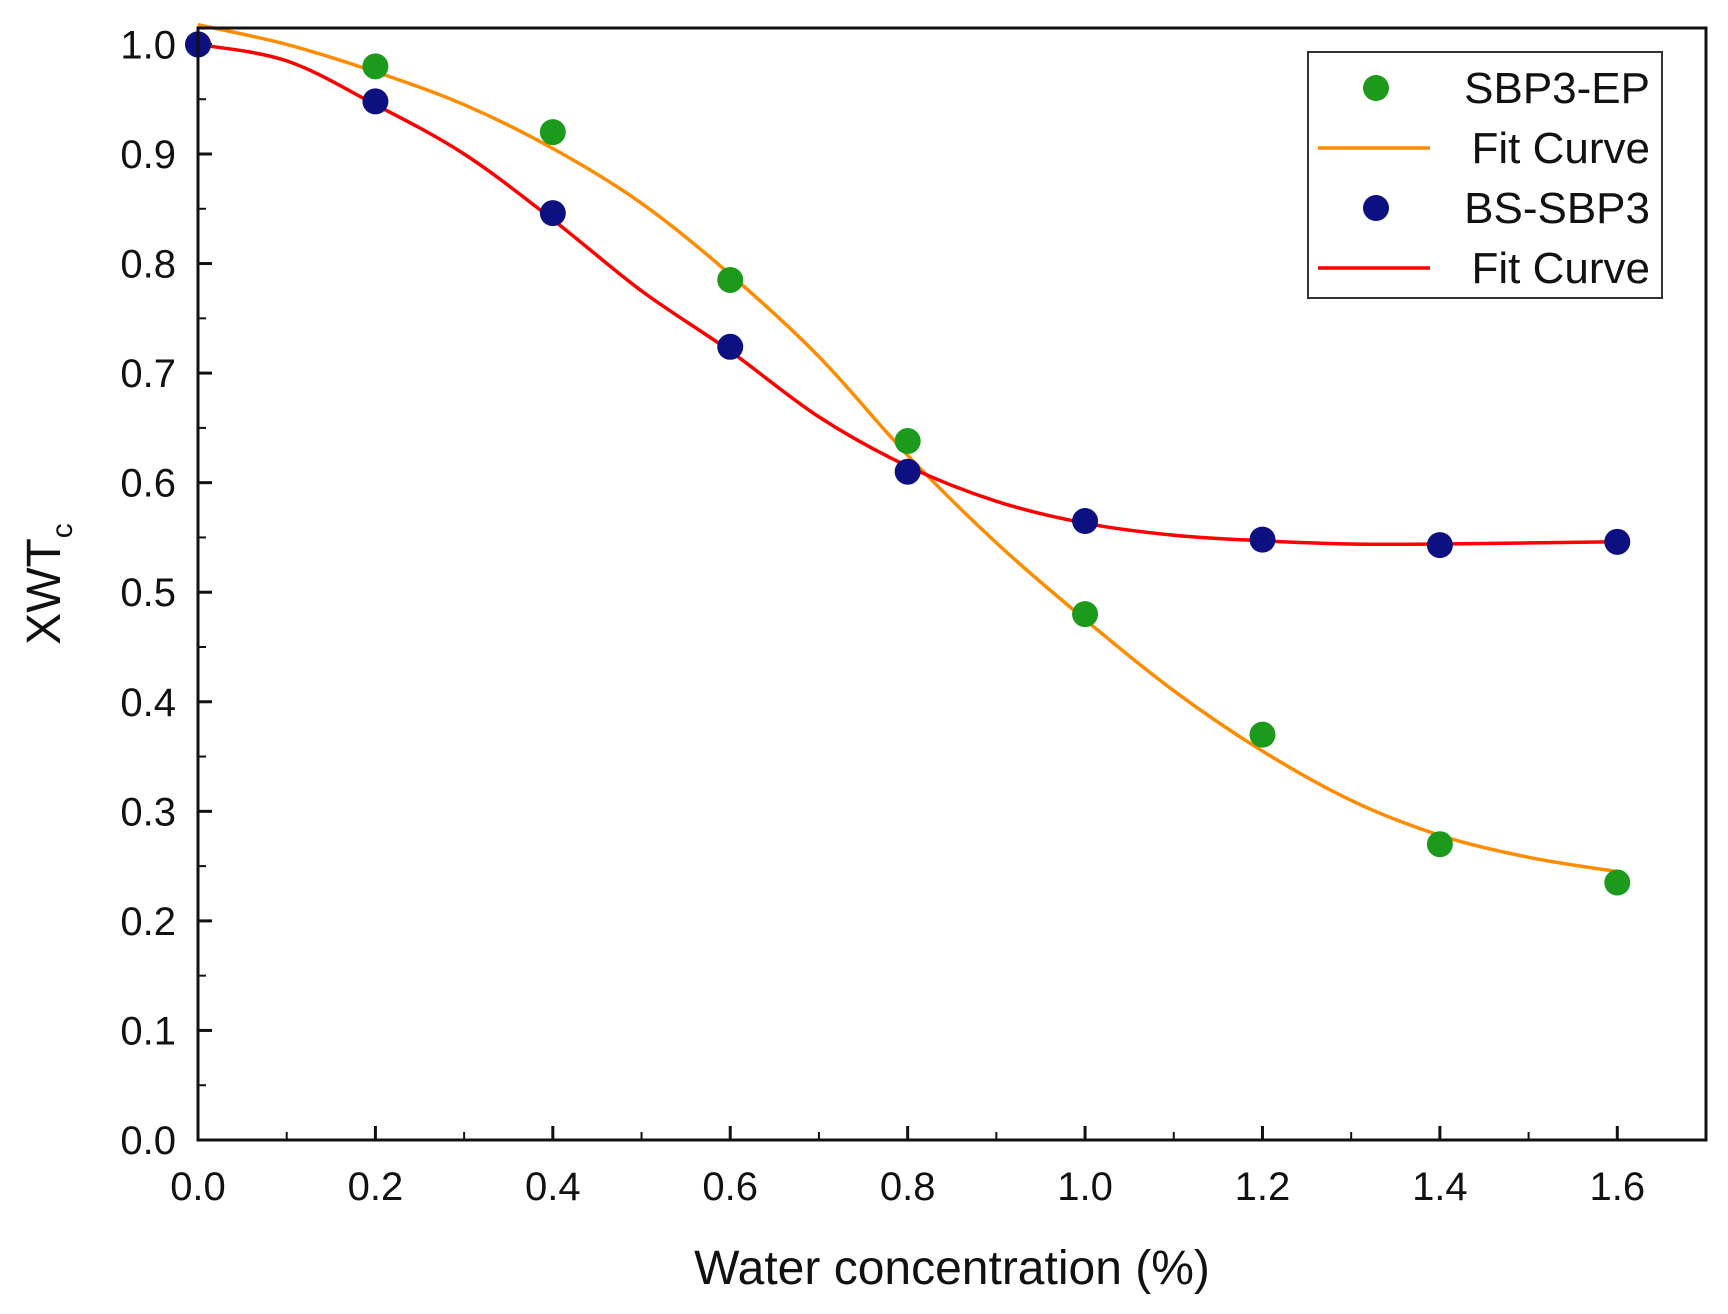 This screenshot has height=1314, width=1728. Describe the element at coordinates (1440, 1187) in the screenshot. I see `x-tick-label: 1.4` at that location.